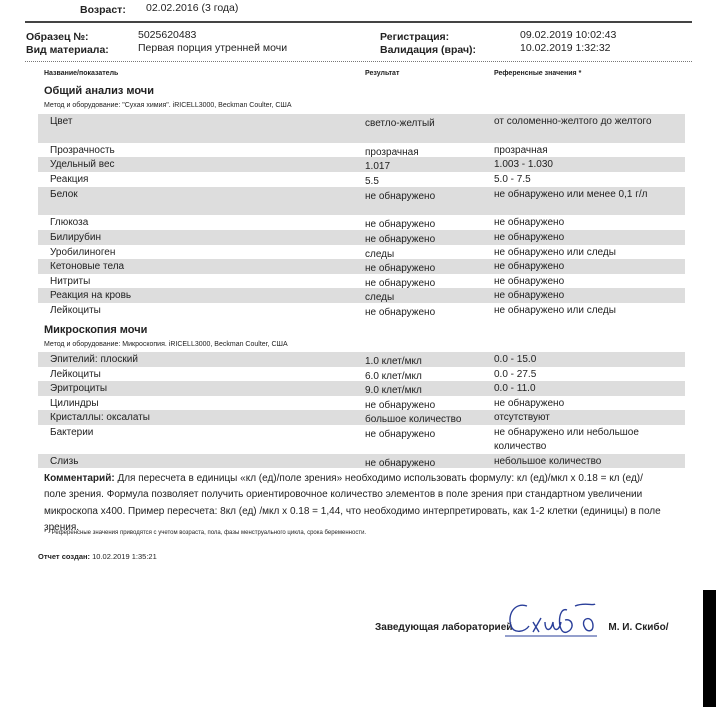  Describe the element at coordinates (515, 359) in the screenshot. I see `reference-value: 0.0 - 15.0` at that location.